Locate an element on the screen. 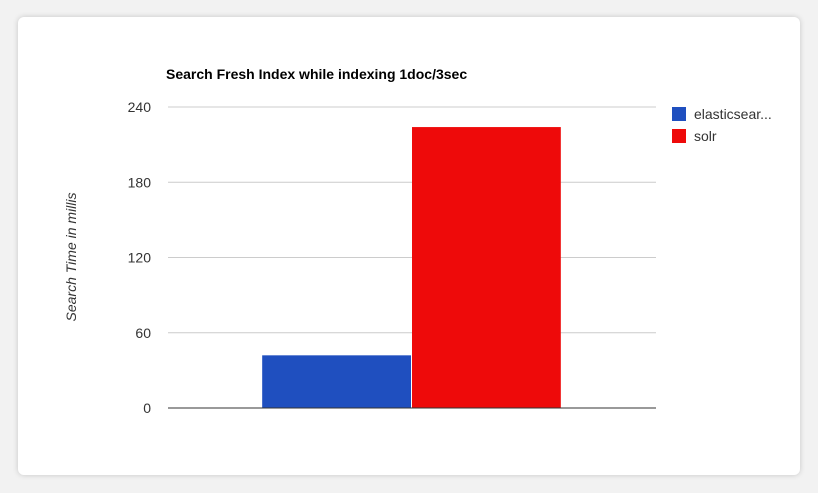  y-tick-label: 60 is located at coordinates (143, 333).